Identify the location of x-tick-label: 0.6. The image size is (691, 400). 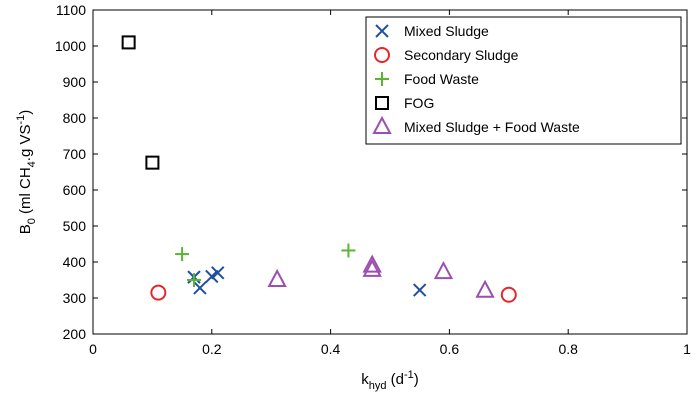
(450, 349).